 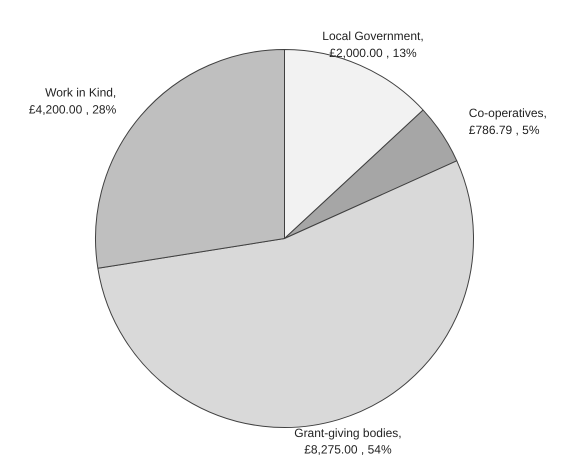 What do you see at coordinates (72, 101) in the screenshot?
I see `slice-label: Work in Kind, £4,200.00 , 28%` at bounding box center [72, 101].